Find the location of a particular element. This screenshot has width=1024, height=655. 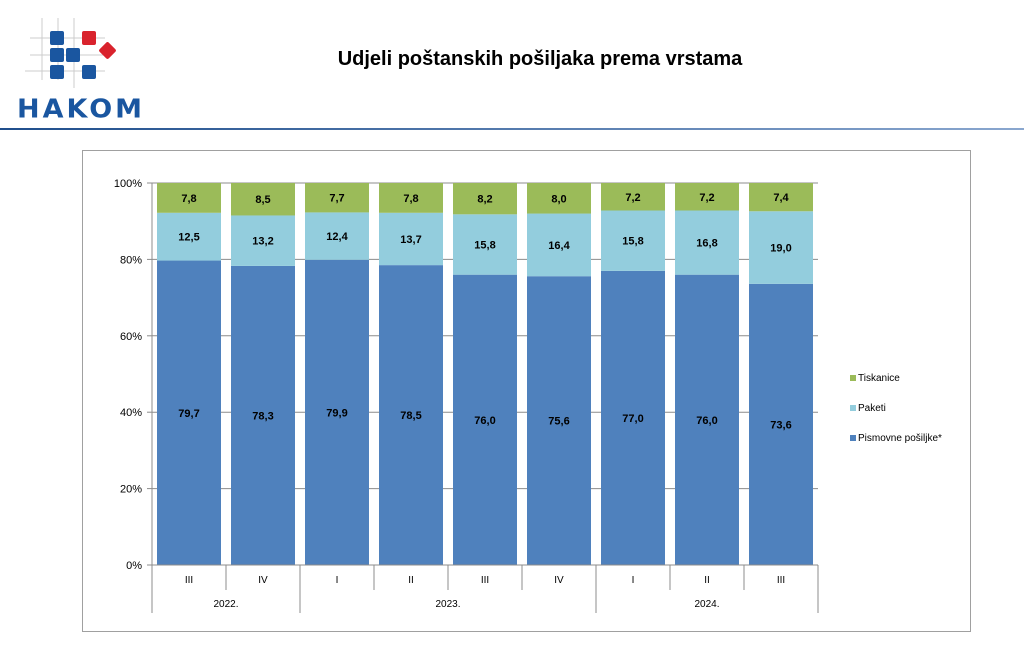

header-divider is located at coordinates (512, 129).